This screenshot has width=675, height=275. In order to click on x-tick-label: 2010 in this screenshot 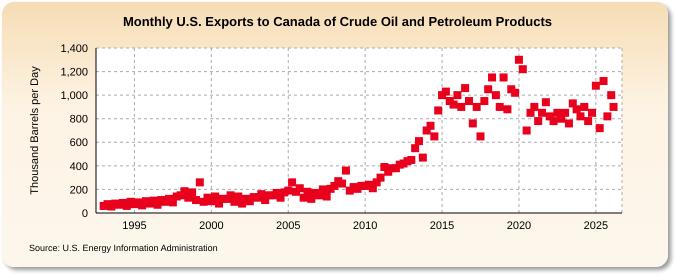, I will do `click(365, 226)`.